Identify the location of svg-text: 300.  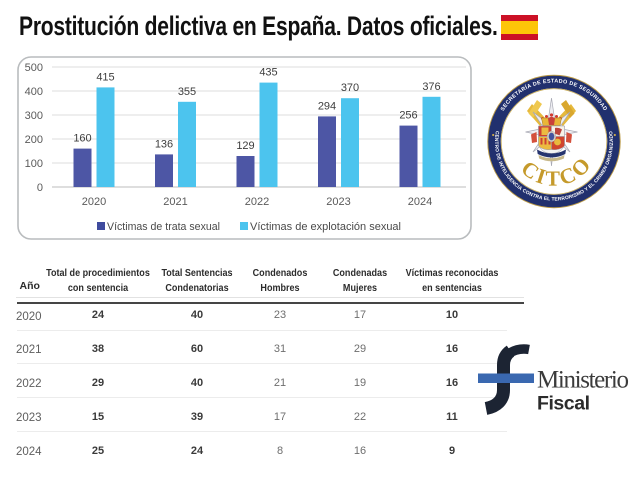
(34, 116).